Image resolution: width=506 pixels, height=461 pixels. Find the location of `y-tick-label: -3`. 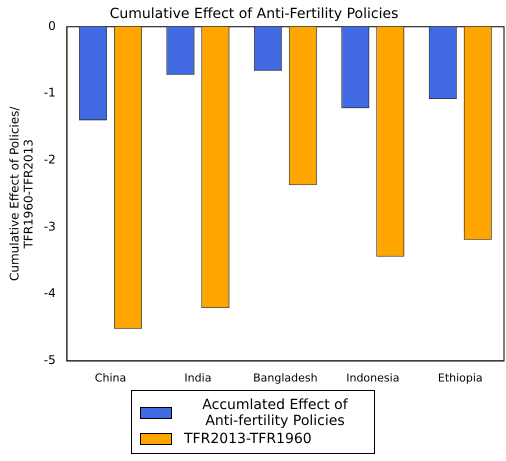

y-tick-label: -3 is located at coordinates (50, 226).